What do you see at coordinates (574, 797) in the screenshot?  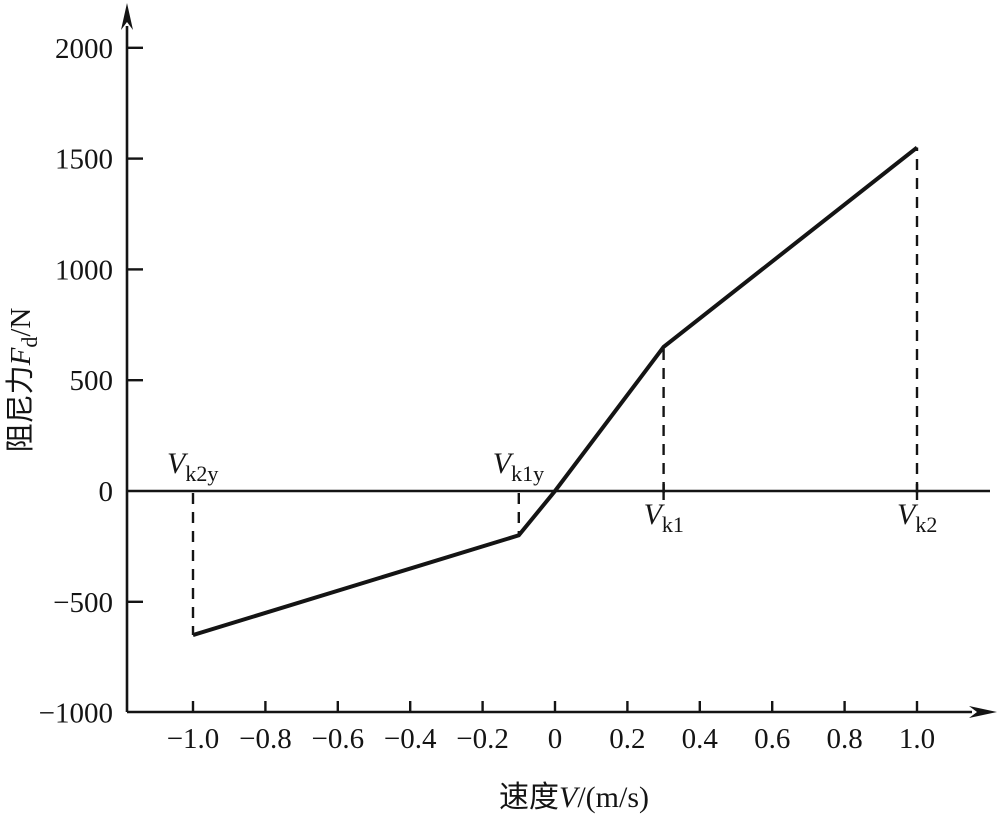 I see `x-axis-title: 速度V/(m/s)` at bounding box center [574, 797].